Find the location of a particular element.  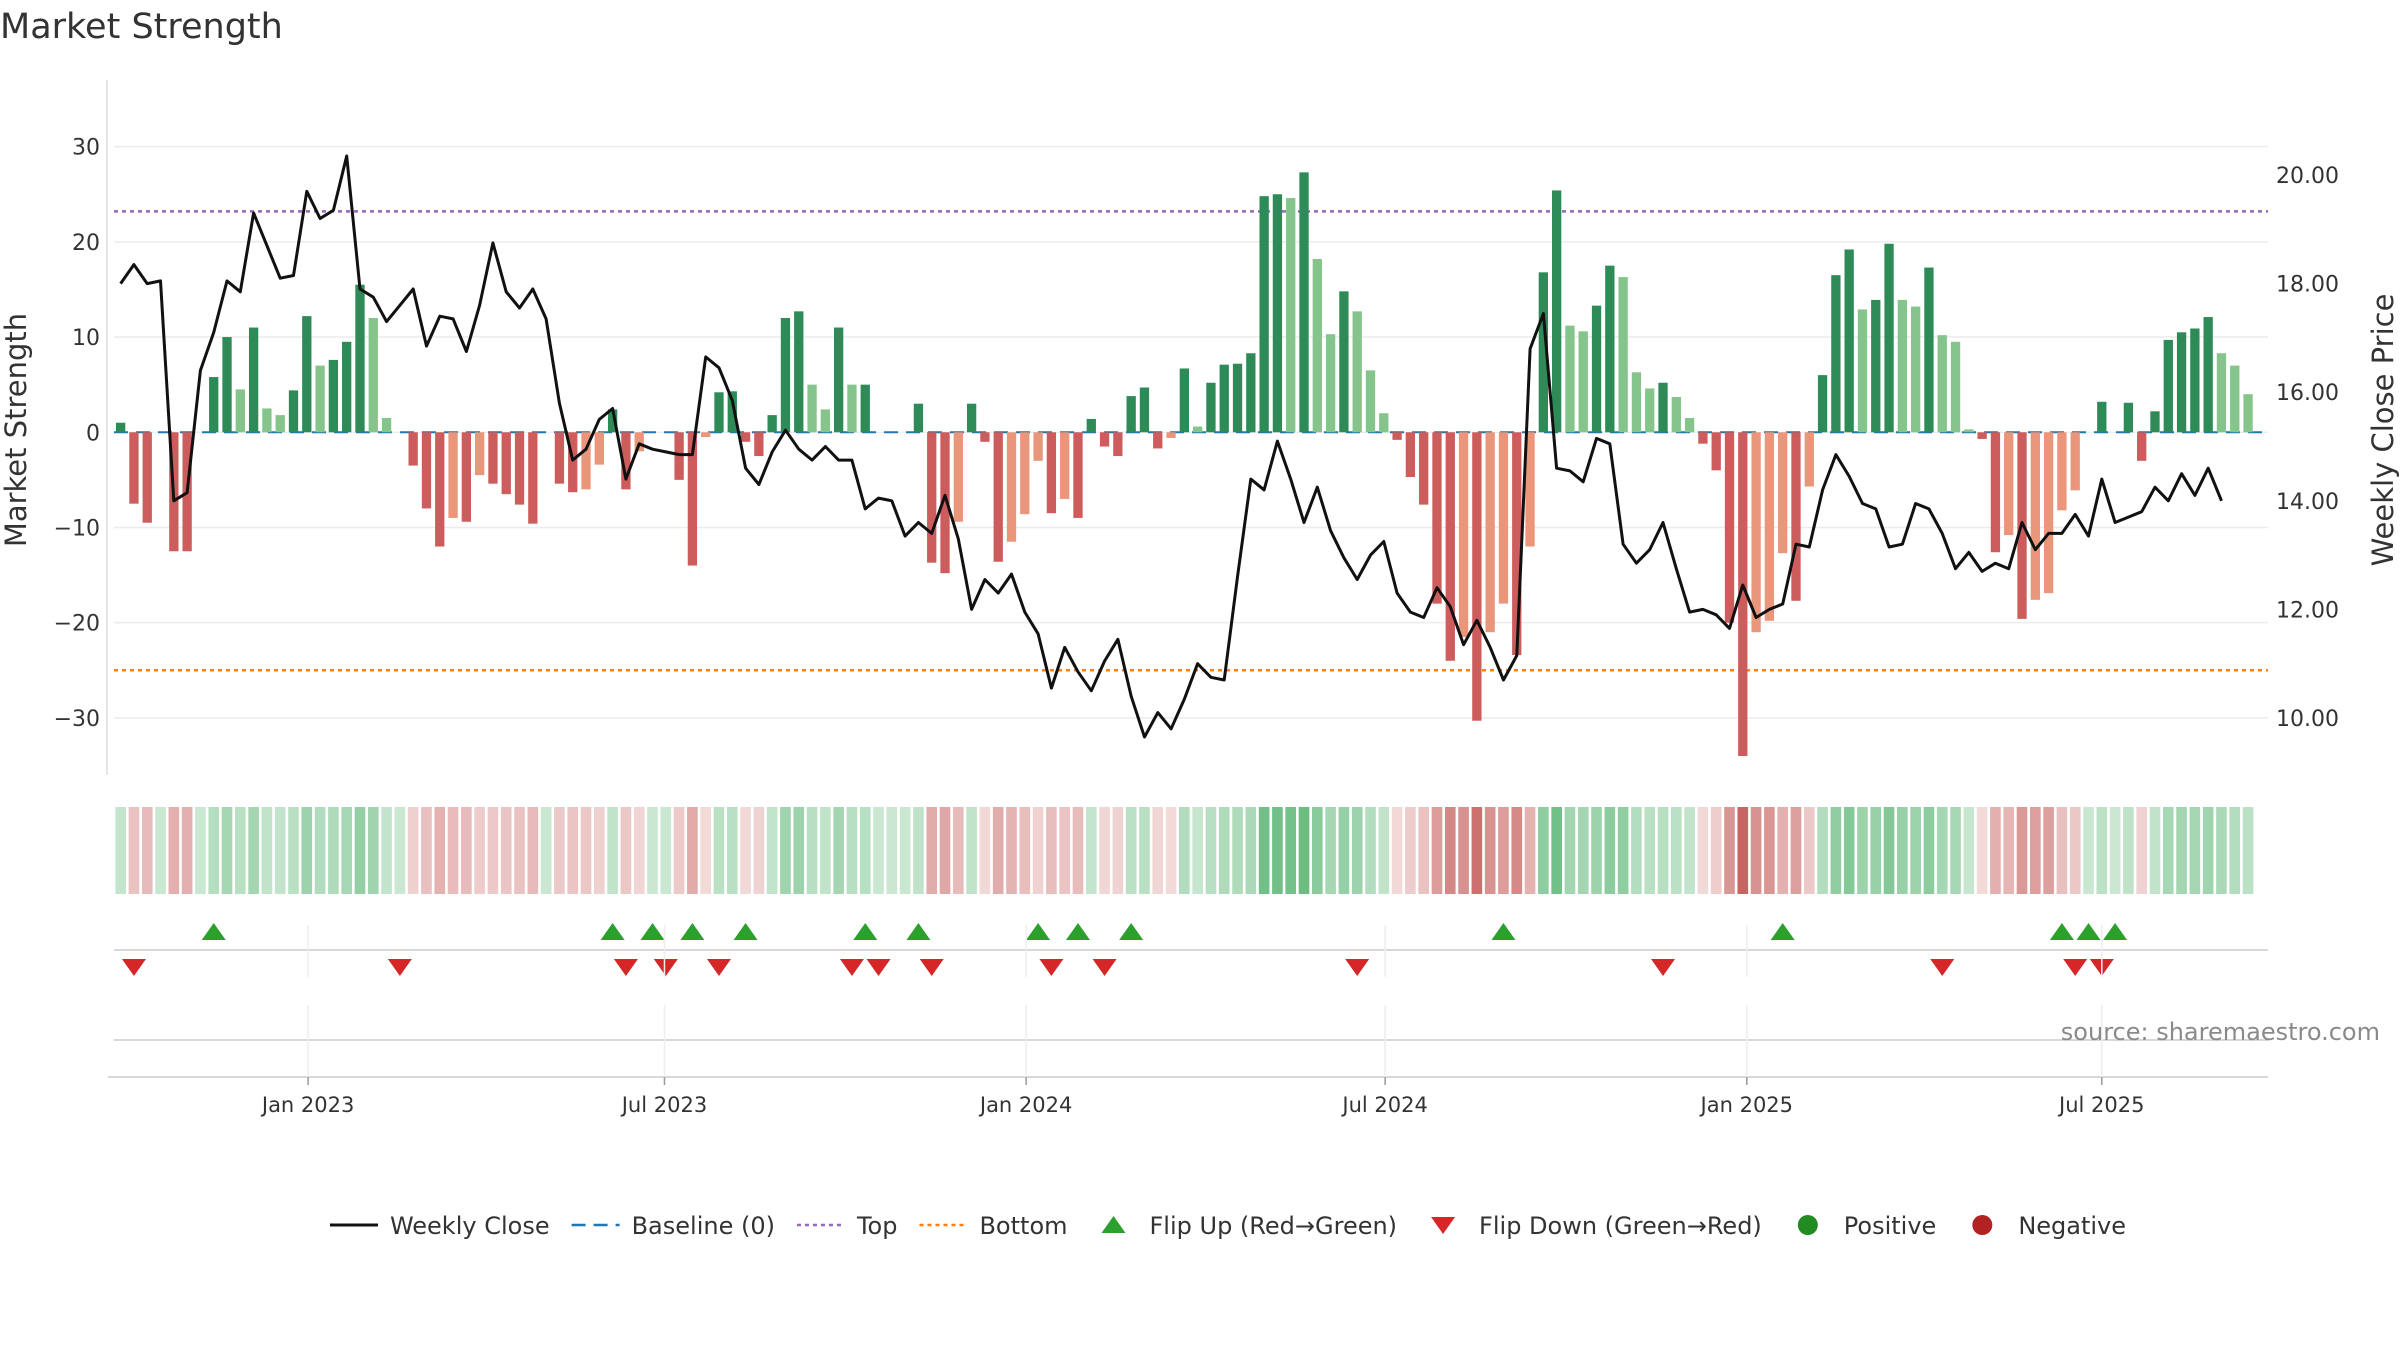

y2-tick-label: 20.00 is located at coordinates (2307, 176).